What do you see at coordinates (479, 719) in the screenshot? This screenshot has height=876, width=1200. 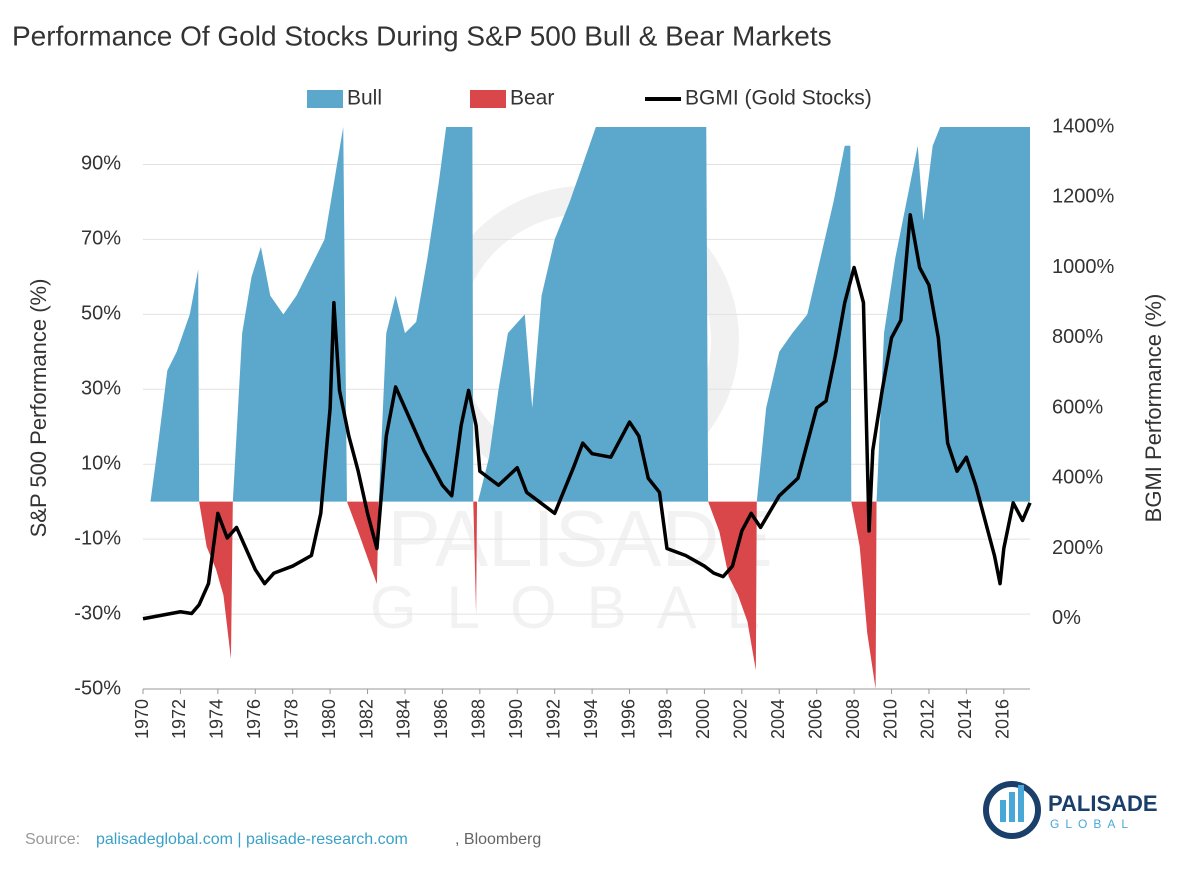 I see `x-tick-label: 1988` at bounding box center [479, 719].